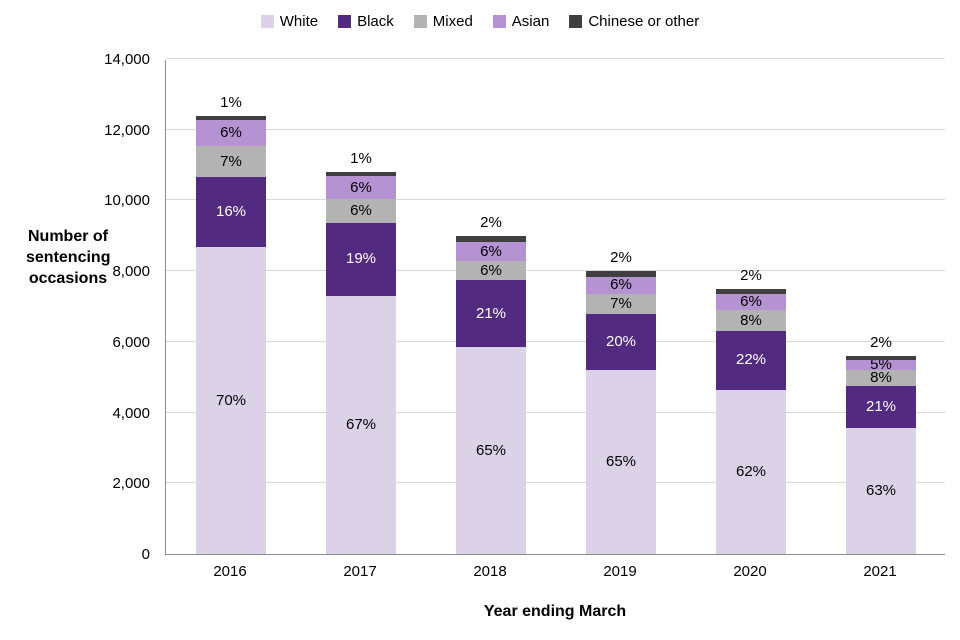  I want to click on legend-item-black: Black, so click(366, 21).